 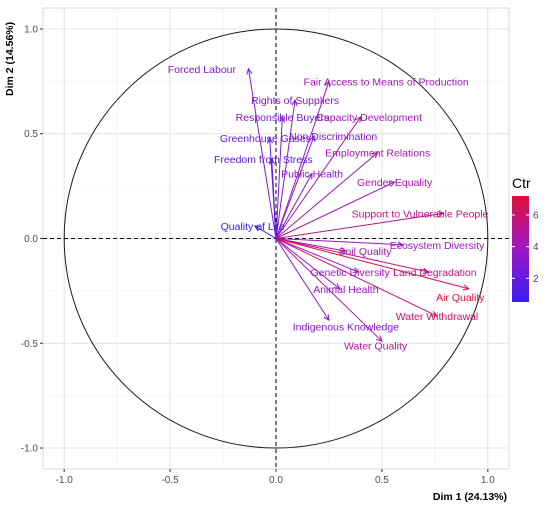 I want to click on variable-label: Freedom from Stress, so click(x=263, y=160).